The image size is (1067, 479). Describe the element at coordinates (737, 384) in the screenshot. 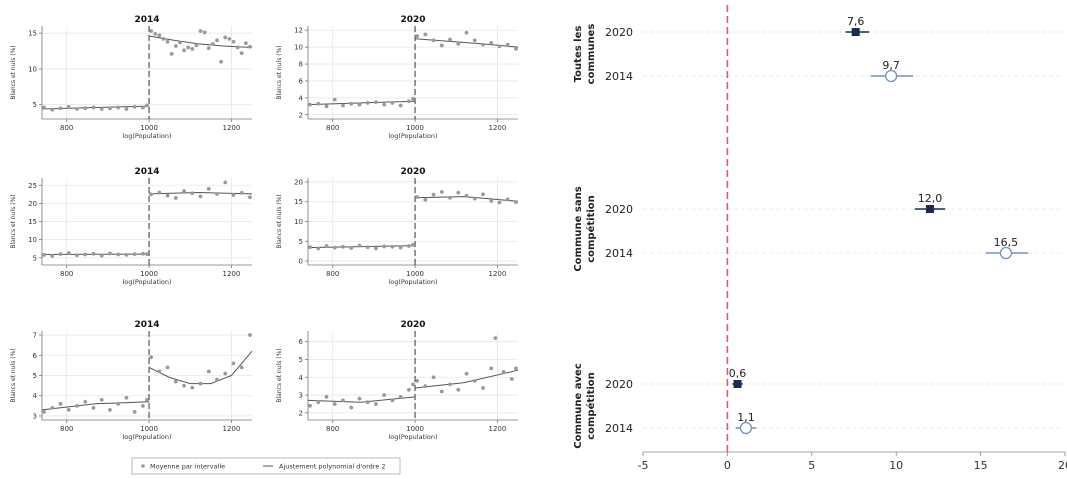

I see `estimate-marker-2020` at that location.